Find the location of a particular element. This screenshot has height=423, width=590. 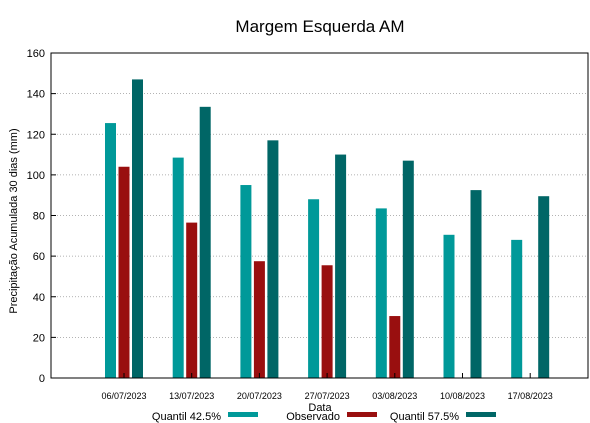

y-tick-label: 20 is located at coordinates (39, 338).